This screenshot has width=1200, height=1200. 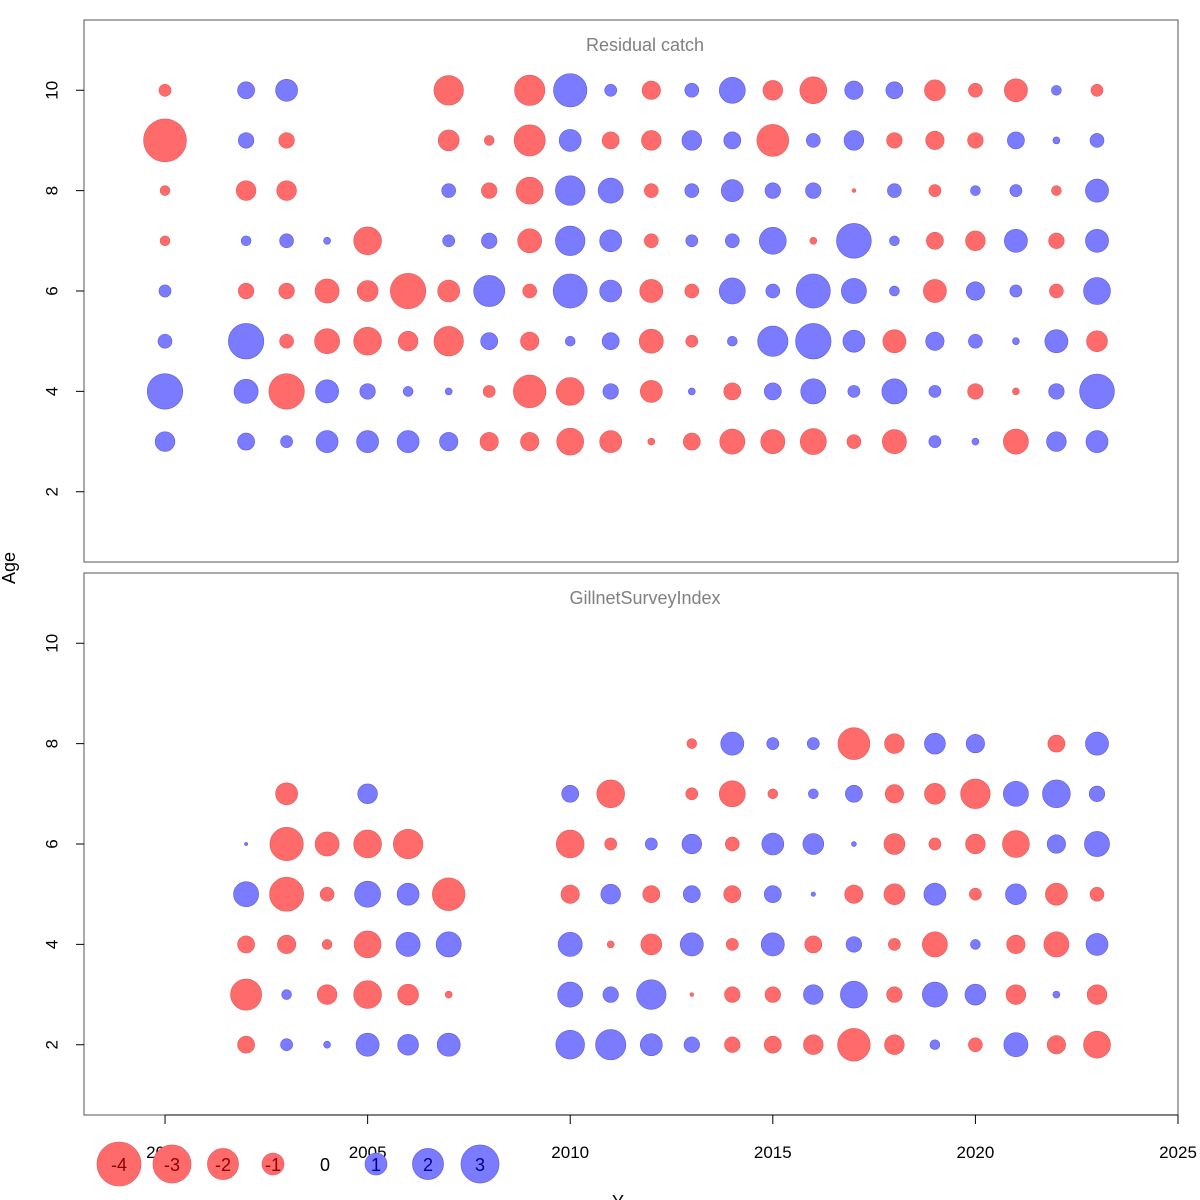 What do you see at coordinates (223, 1165) in the screenshot?
I see `legend-label: -2` at bounding box center [223, 1165].